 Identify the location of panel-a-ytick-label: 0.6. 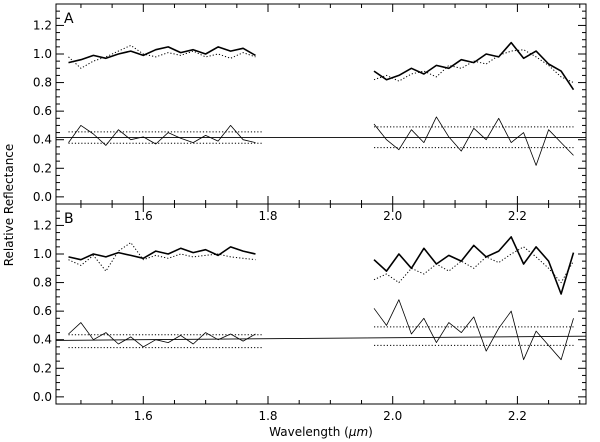
(42, 111).